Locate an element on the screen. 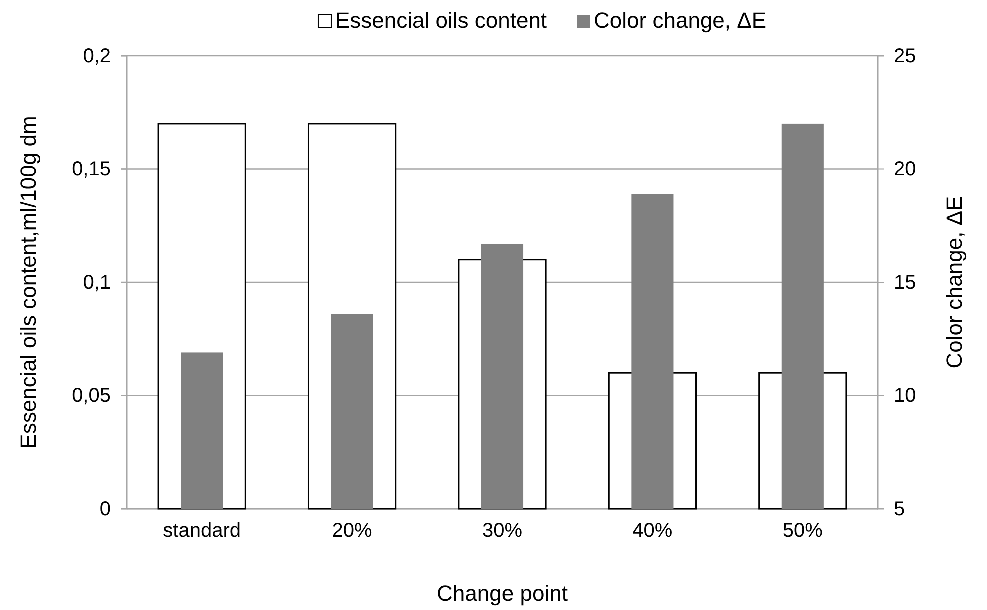  y-tick-label: 0 is located at coordinates (105, 509).